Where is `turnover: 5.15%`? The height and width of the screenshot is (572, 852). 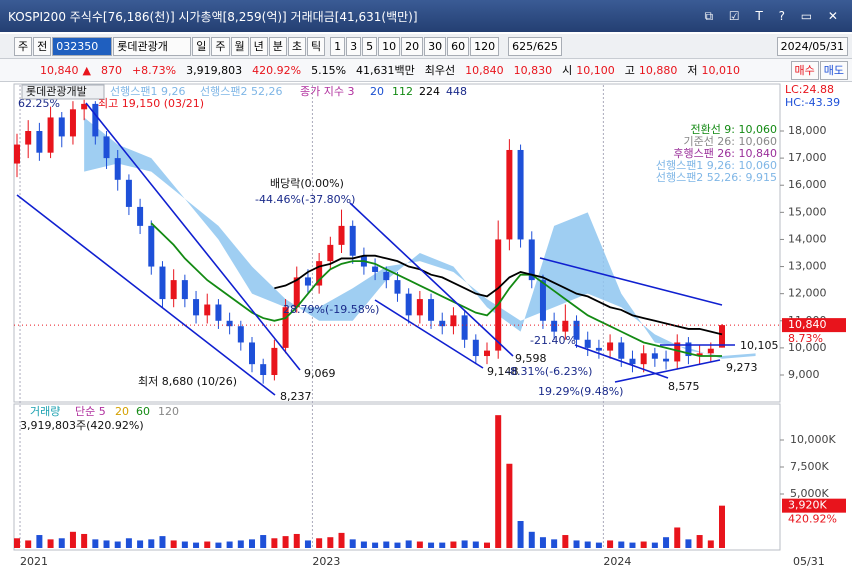
turnover: 5.15% is located at coordinates (329, 70).